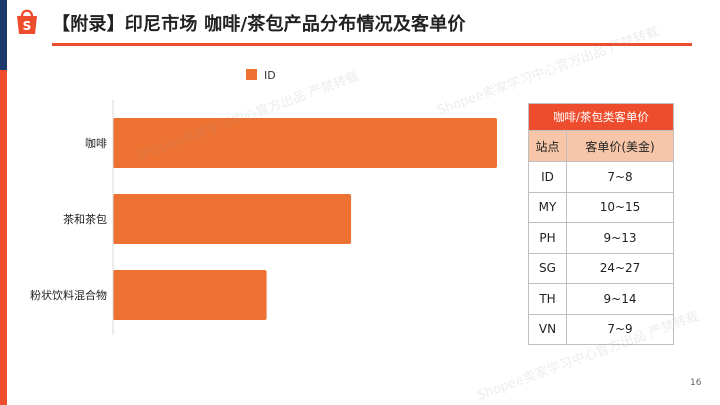 The height and width of the screenshot is (405, 720). I want to click on table-cell-site: VN, so click(547, 329).